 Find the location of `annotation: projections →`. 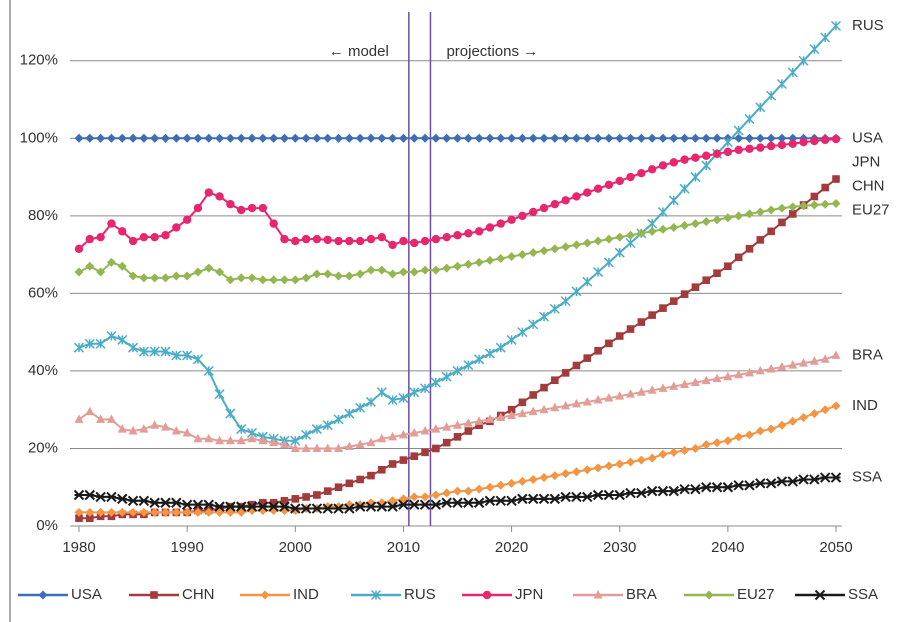

annotation: projections → is located at coordinates (492, 51).